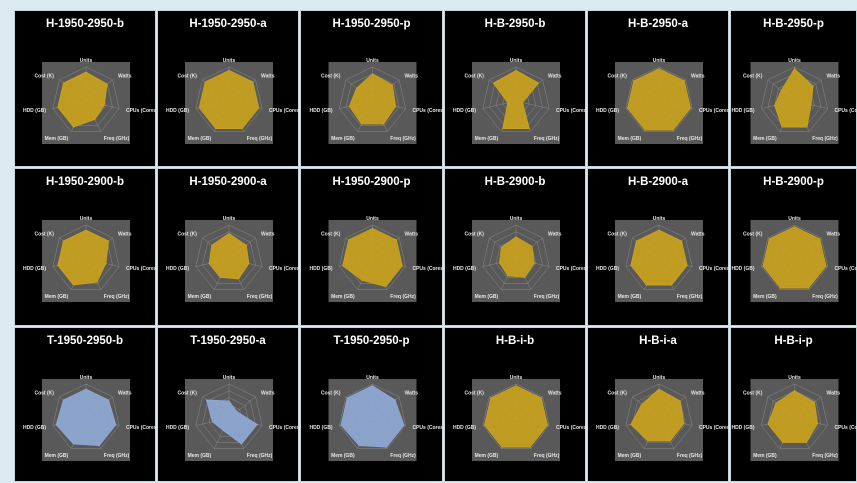 Image resolution: width=857 pixels, height=483 pixels. What do you see at coordinates (85, 24) in the screenshot?
I see `chart-title: H-1950-2950-b` at bounding box center [85, 24].